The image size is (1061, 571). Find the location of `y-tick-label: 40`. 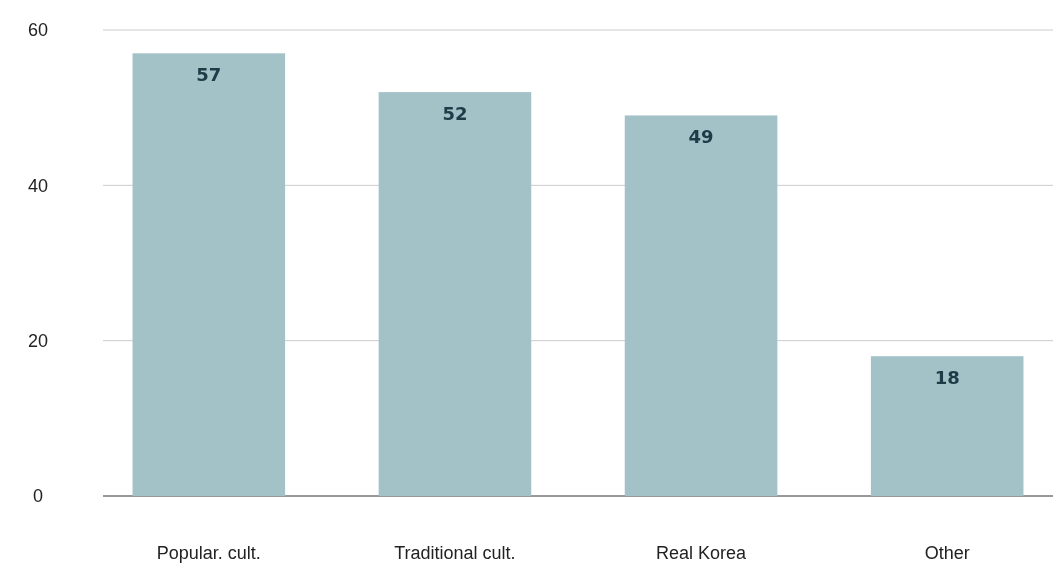

y-tick-label: 40 is located at coordinates (38, 185).